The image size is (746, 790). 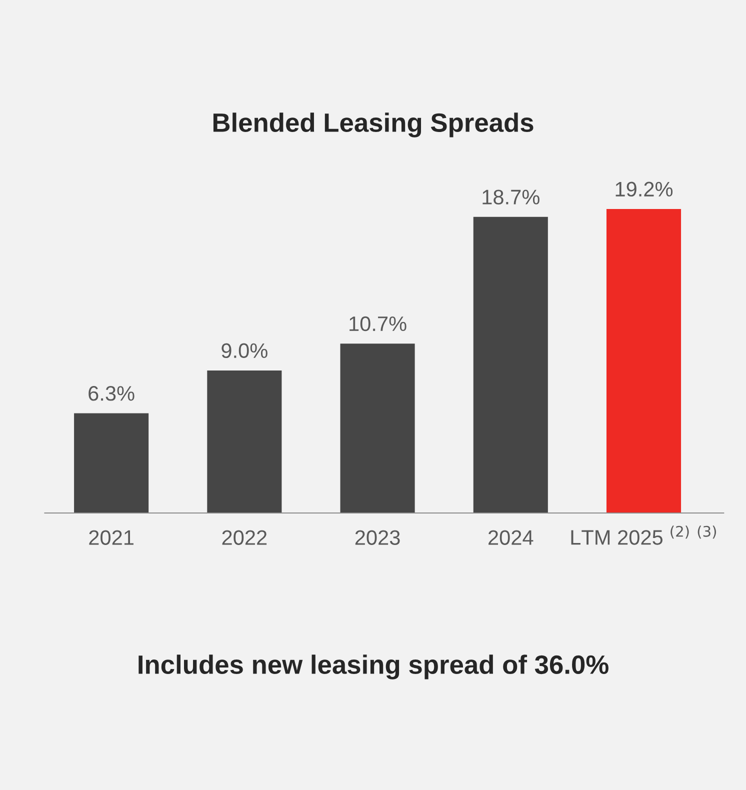 What do you see at coordinates (373, 125) in the screenshot?
I see `chart-title: Blended Leasing Spreads` at bounding box center [373, 125].